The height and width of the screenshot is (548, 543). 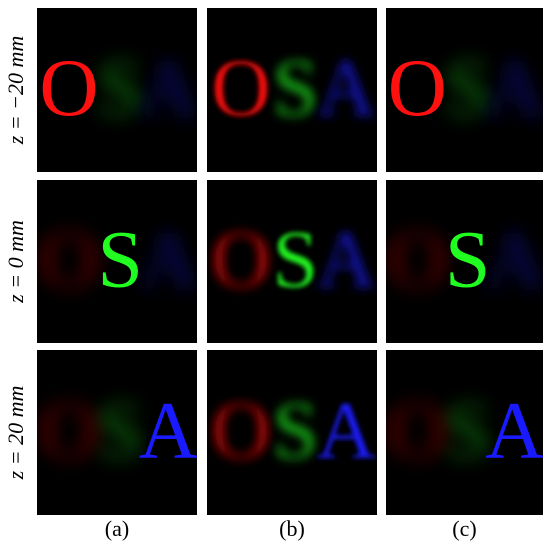 I want to click on row-label: z = −20 mm, so click(x=15, y=91).